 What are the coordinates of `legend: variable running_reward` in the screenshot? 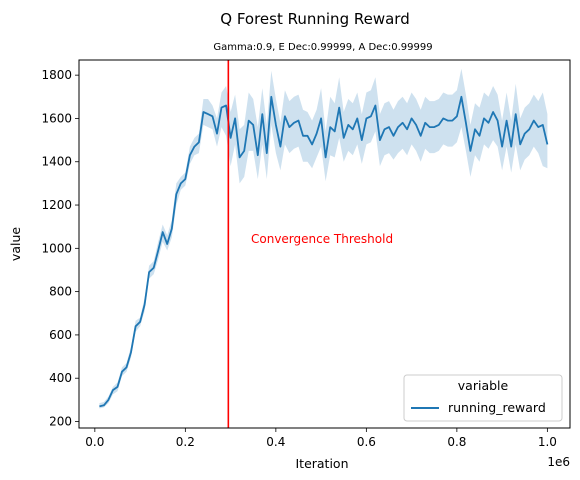 It's located at (483, 398).